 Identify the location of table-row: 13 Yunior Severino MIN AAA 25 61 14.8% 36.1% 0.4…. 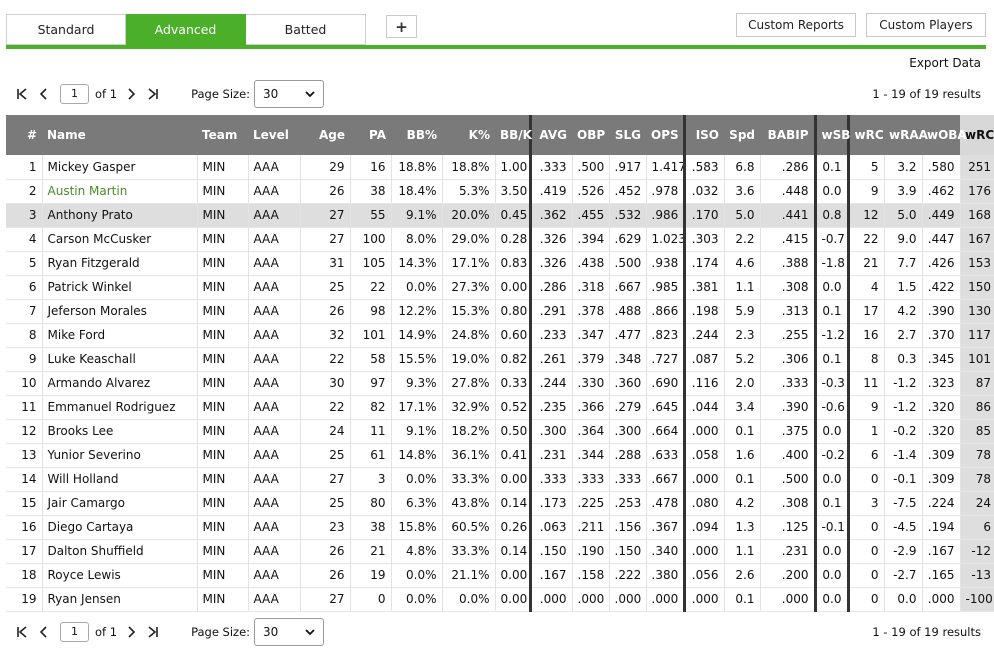
(500, 455).